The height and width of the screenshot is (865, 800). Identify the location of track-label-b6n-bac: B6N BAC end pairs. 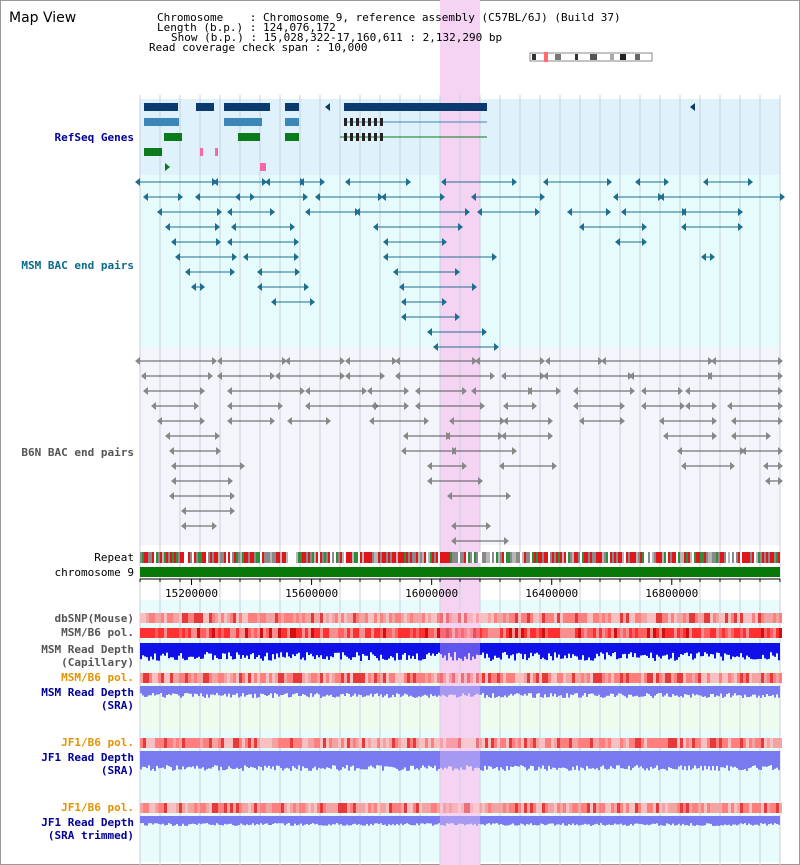
(77, 452).